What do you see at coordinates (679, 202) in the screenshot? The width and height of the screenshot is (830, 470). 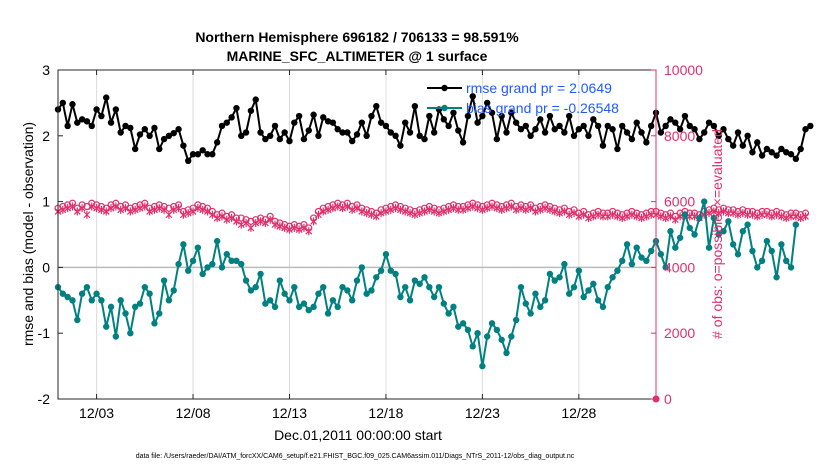 I see `y-right-tick-label: 6000` at bounding box center [679, 202].